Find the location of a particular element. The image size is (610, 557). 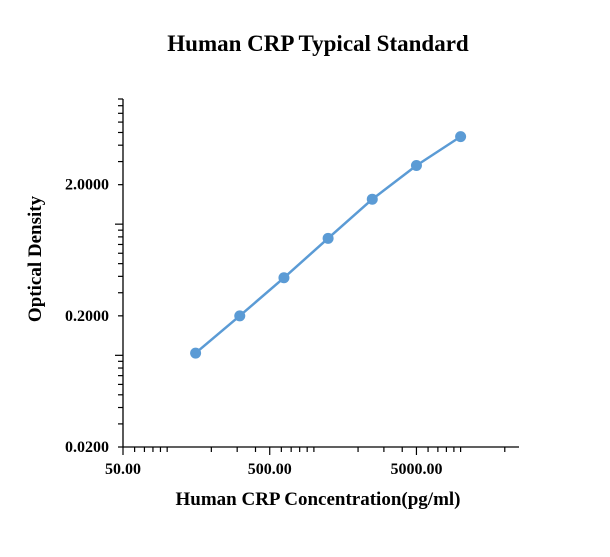

x-axis-label: Human CRP Concentration(pg/ml) is located at coordinates (318, 499).